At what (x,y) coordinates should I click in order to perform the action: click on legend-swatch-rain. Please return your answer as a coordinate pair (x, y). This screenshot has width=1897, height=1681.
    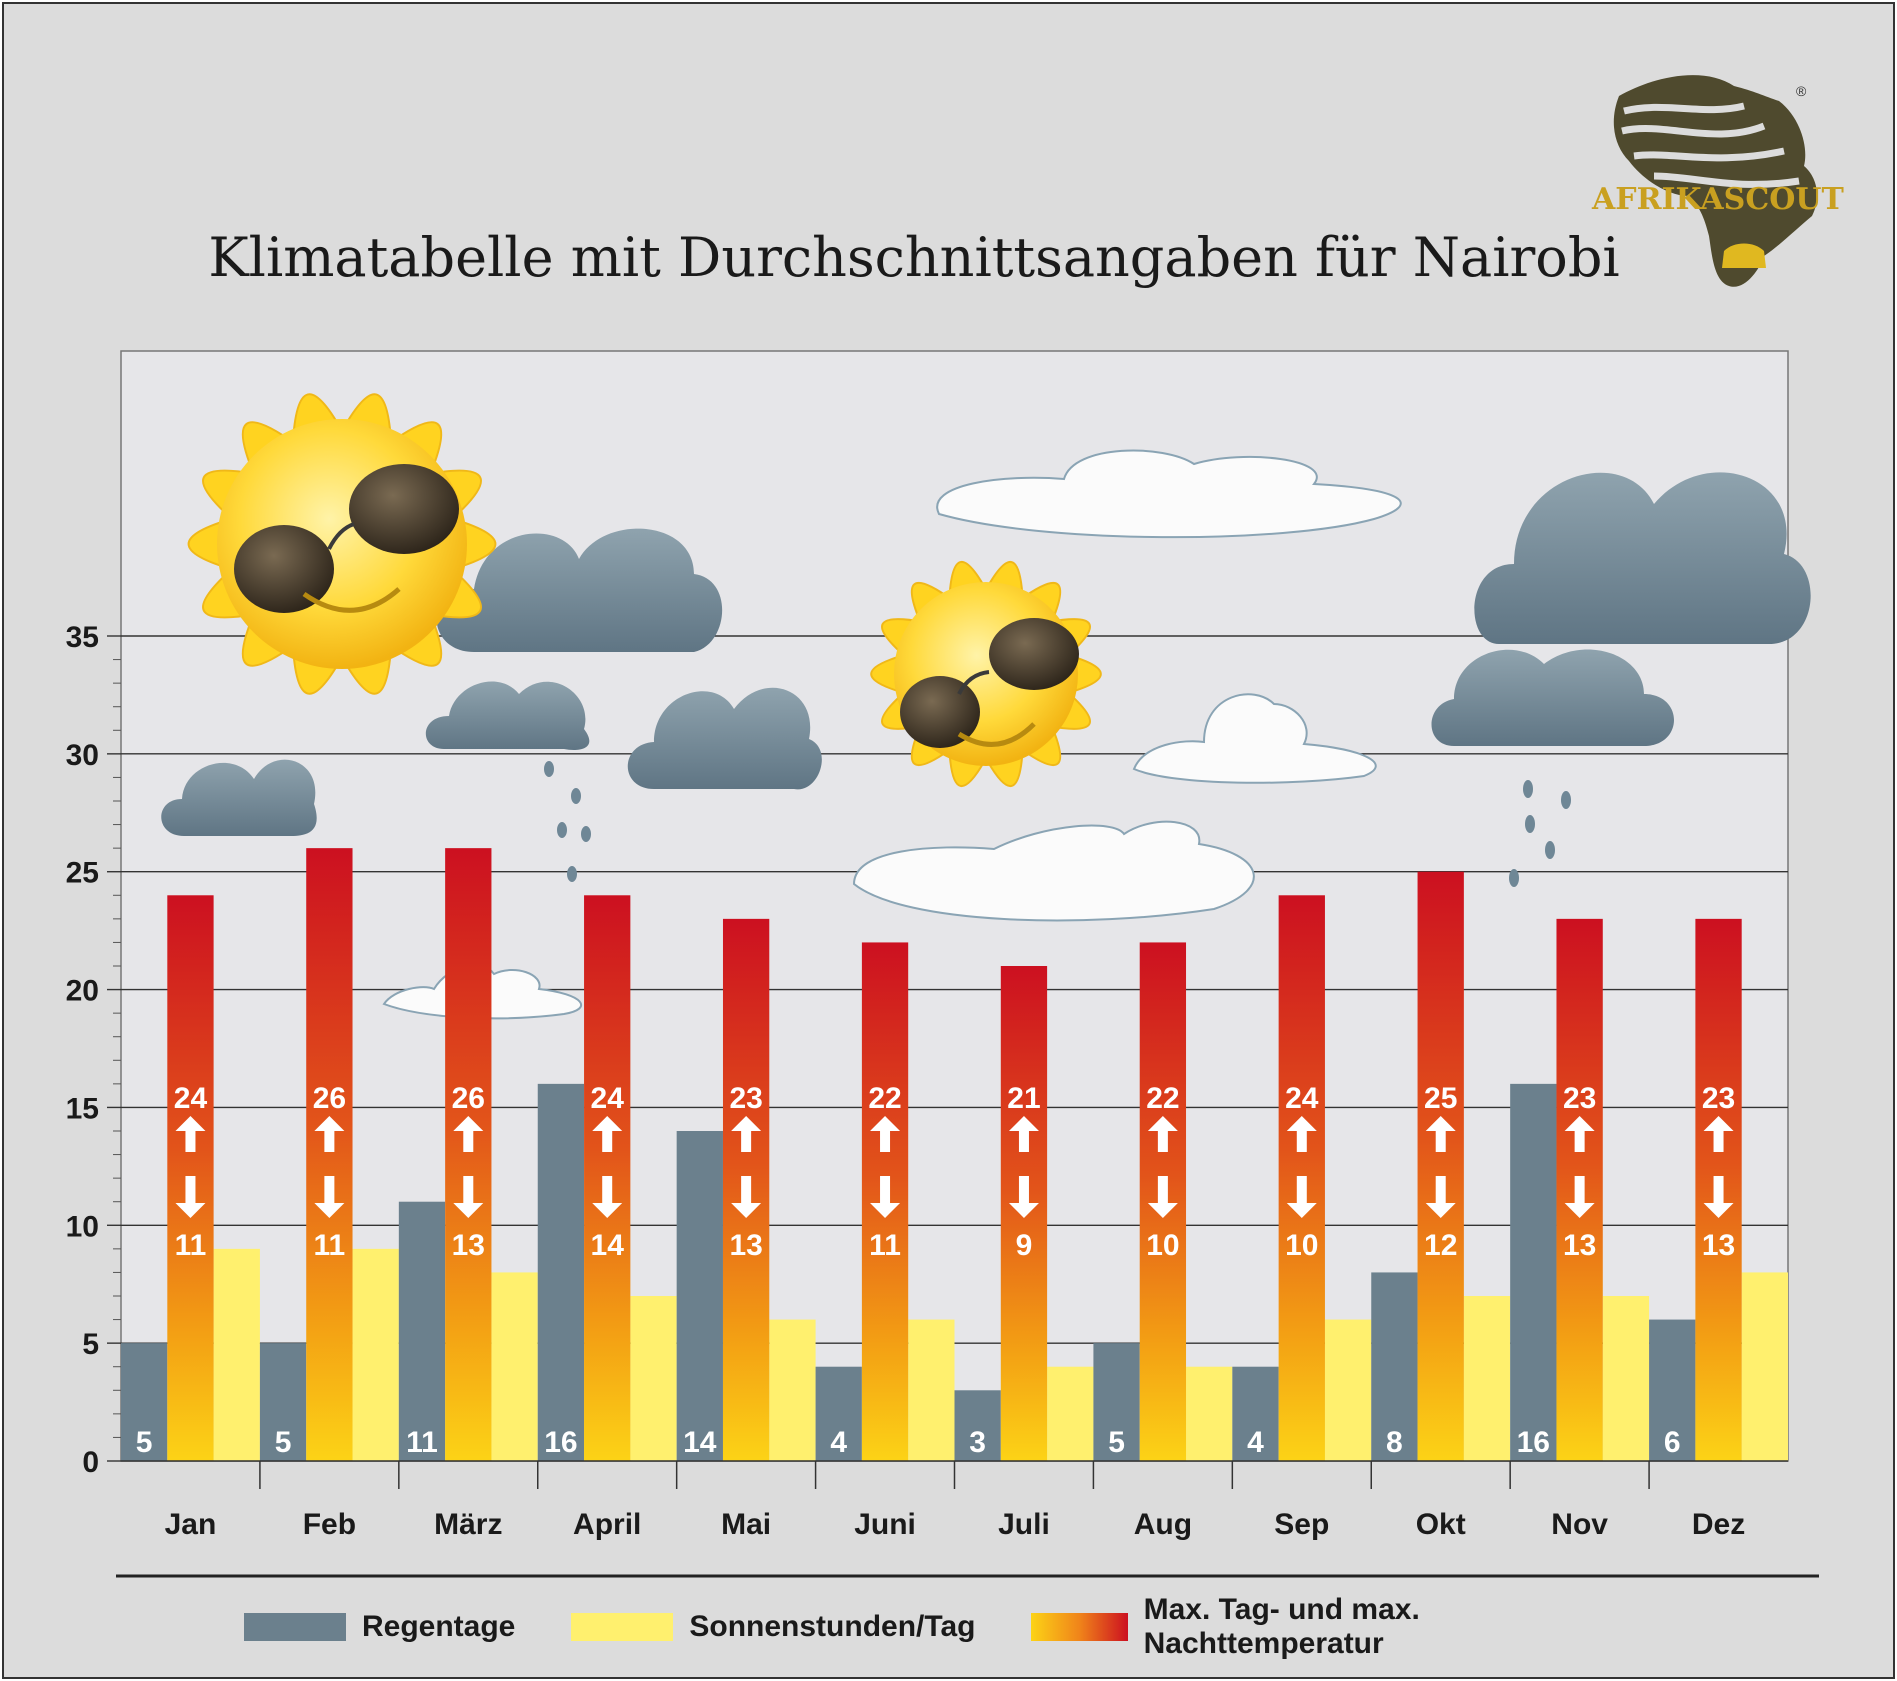
    Looking at the image, I should click on (295, 1627).